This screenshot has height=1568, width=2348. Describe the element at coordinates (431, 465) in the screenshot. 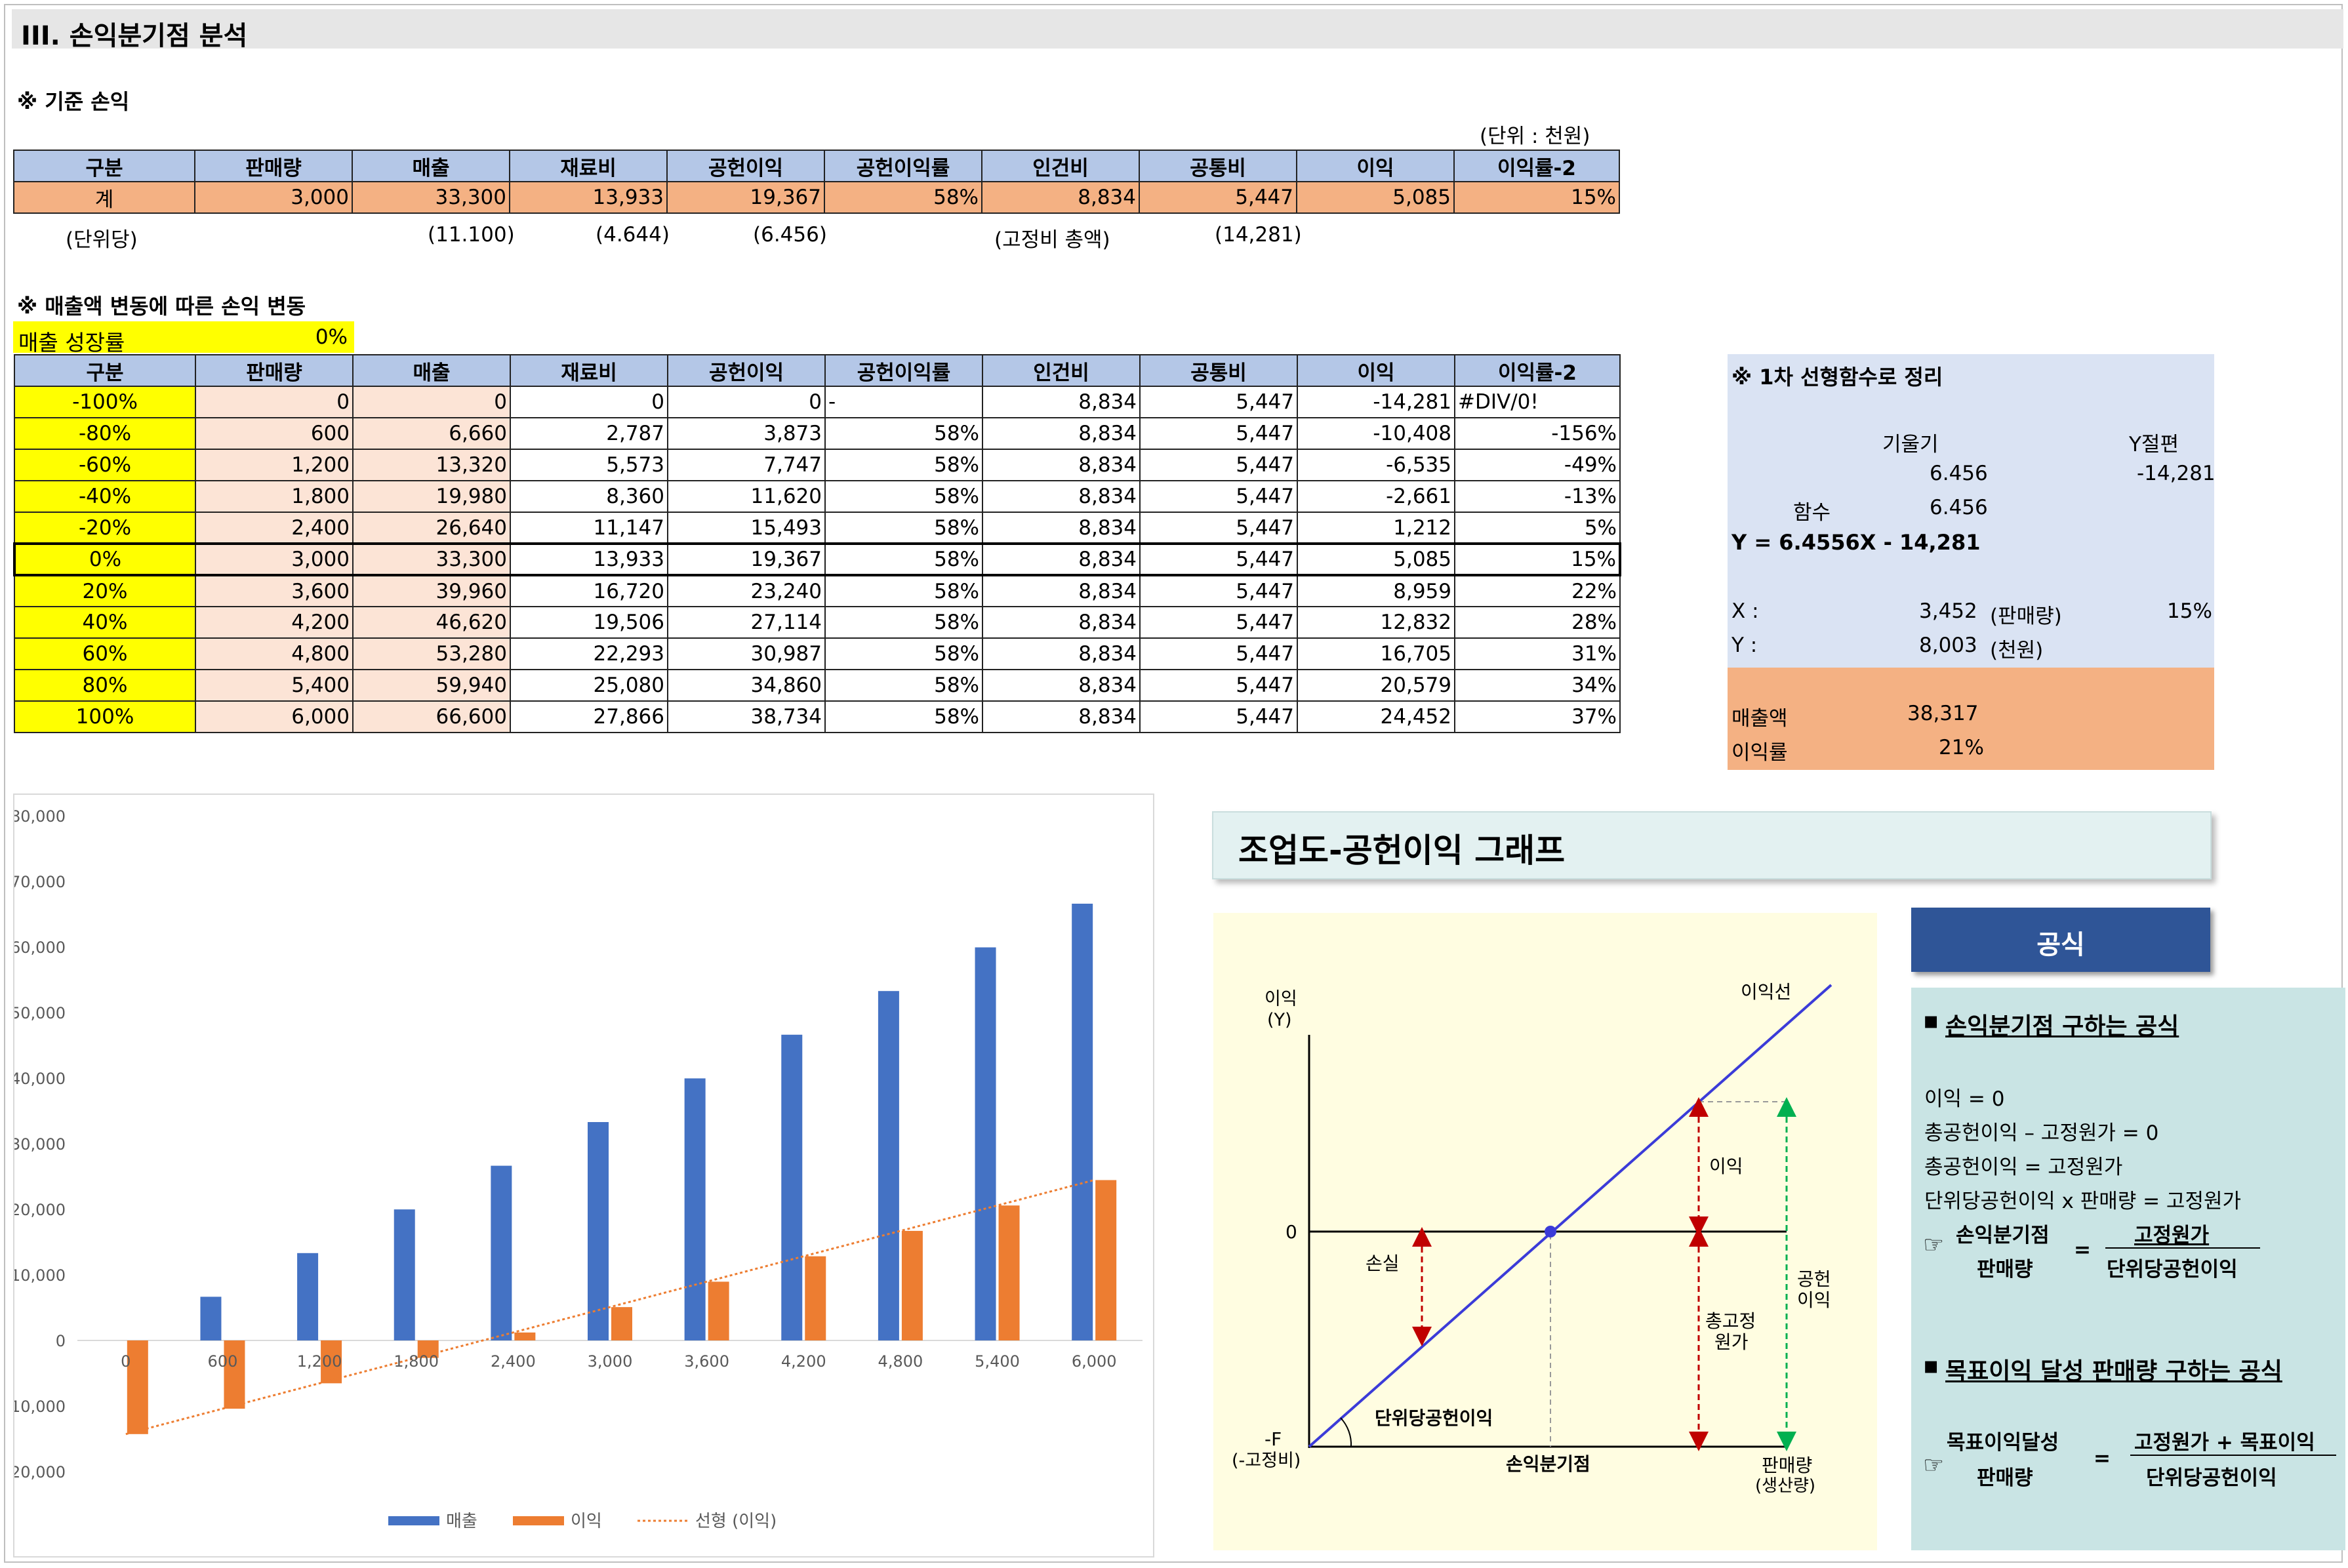

I see `table-cell: 13,320` at that location.